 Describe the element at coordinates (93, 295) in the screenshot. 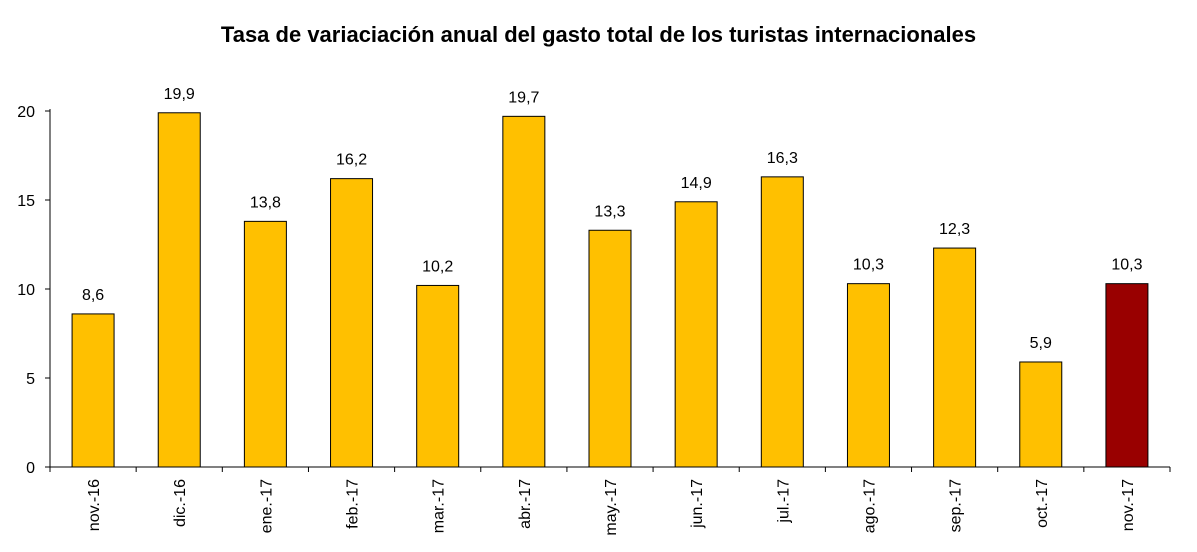

I see `data-label: 8,6` at that location.